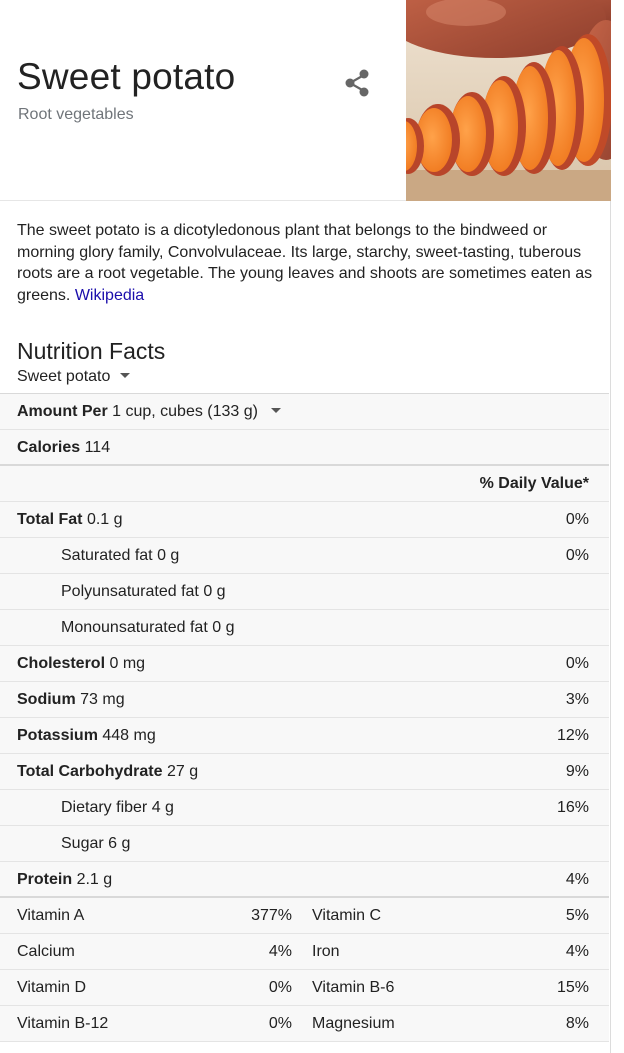 The width and height of the screenshot is (624, 1053). Describe the element at coordinates (304, 664) in the screenshot. I see `table-row: Cholesterol 0 mg 0%` at that location.